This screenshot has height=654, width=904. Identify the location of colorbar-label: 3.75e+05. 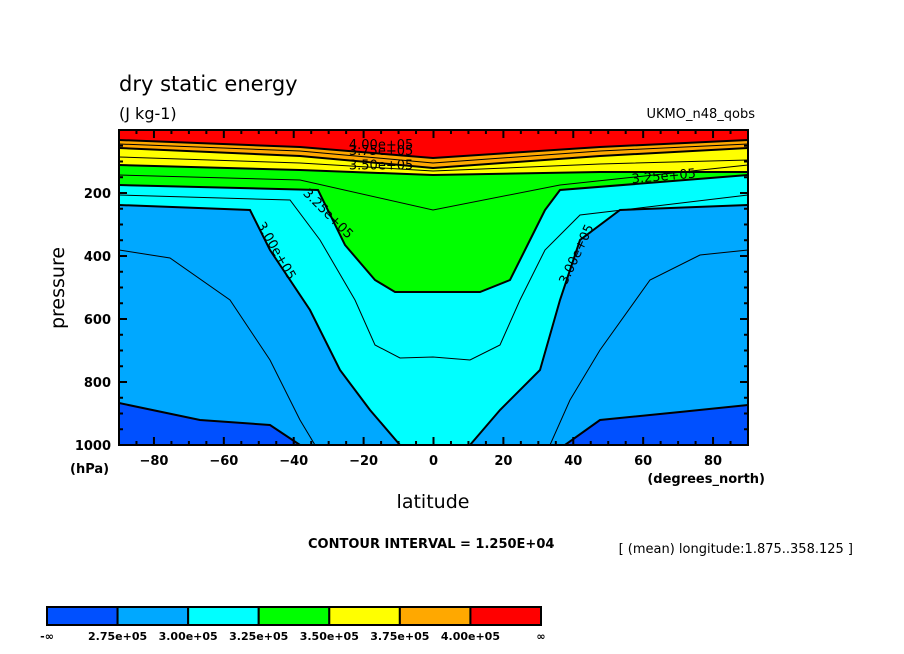
(399, 636).